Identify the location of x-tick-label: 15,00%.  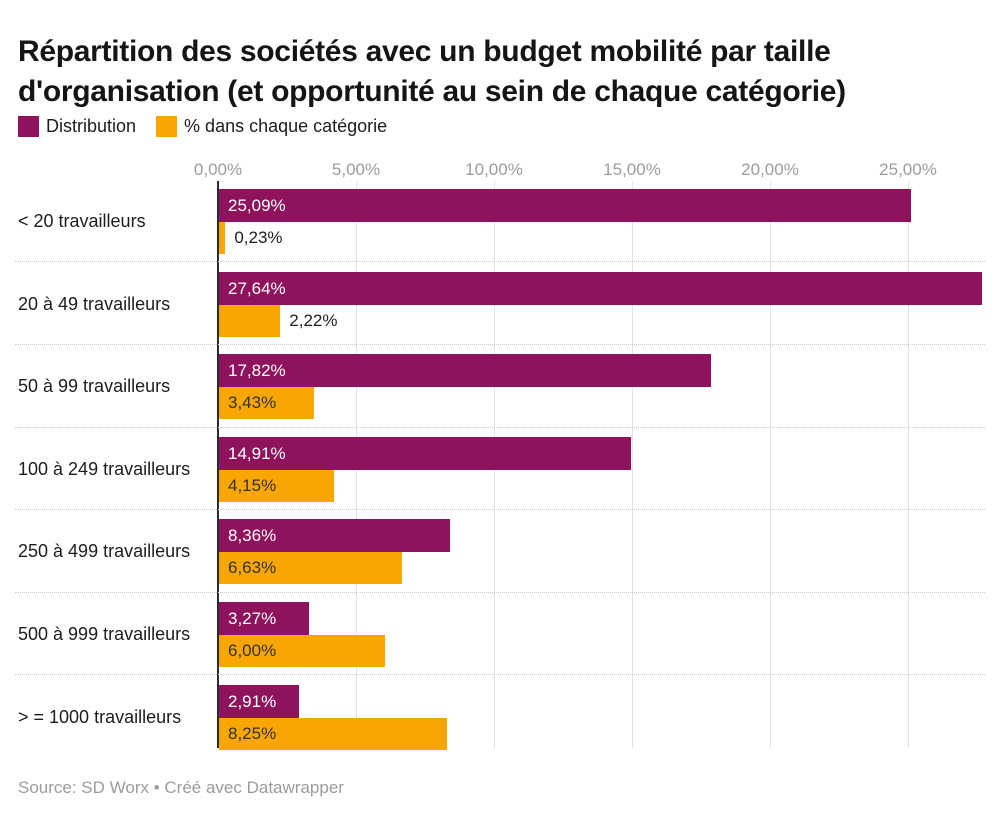
(632, 169).